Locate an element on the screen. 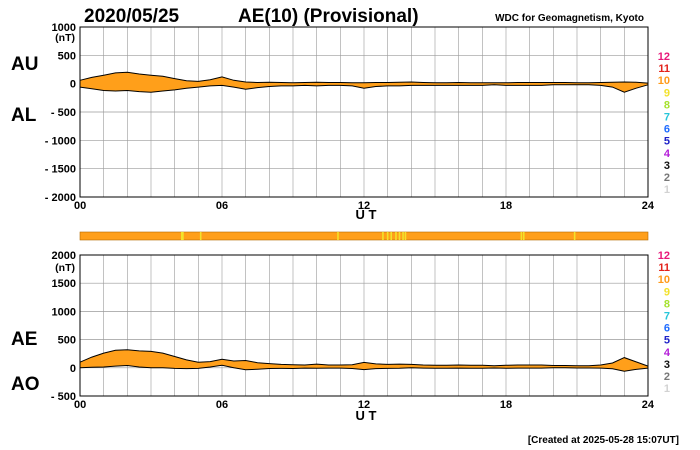 This screenshot has width=700, height=450. au_al-y-tick-label: 0 is located at coordinates (73, 85).